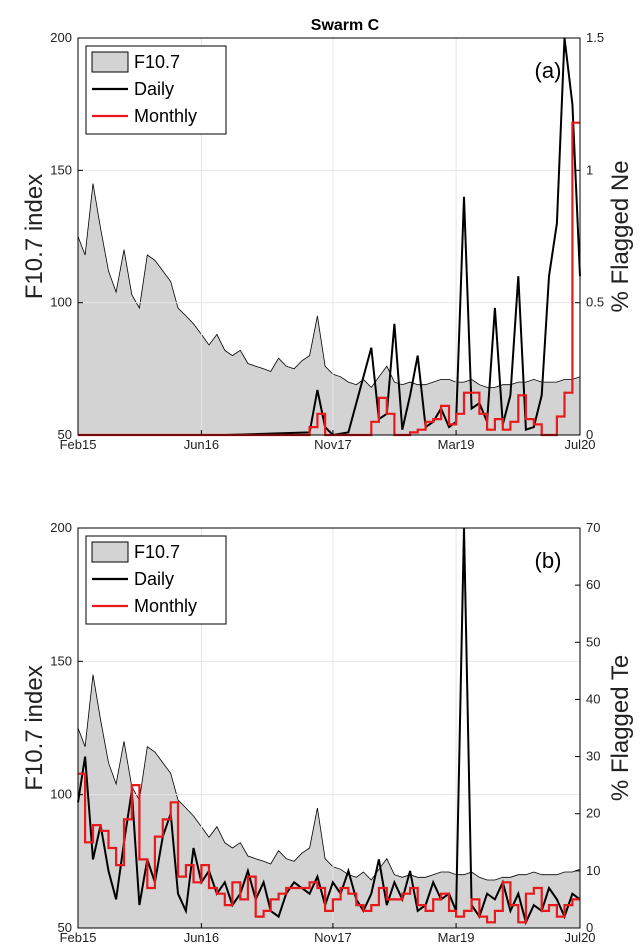  What do you see at coordinates (593, 756) in the screenshot?
I see `y-right-tick-label: 30` at bounding box center [593, 756].